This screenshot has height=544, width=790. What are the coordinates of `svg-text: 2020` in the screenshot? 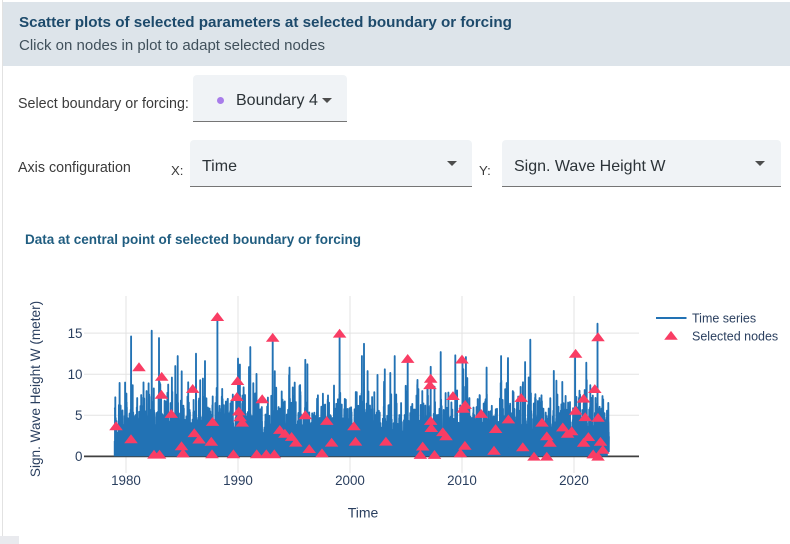 It's located at (574, 480).